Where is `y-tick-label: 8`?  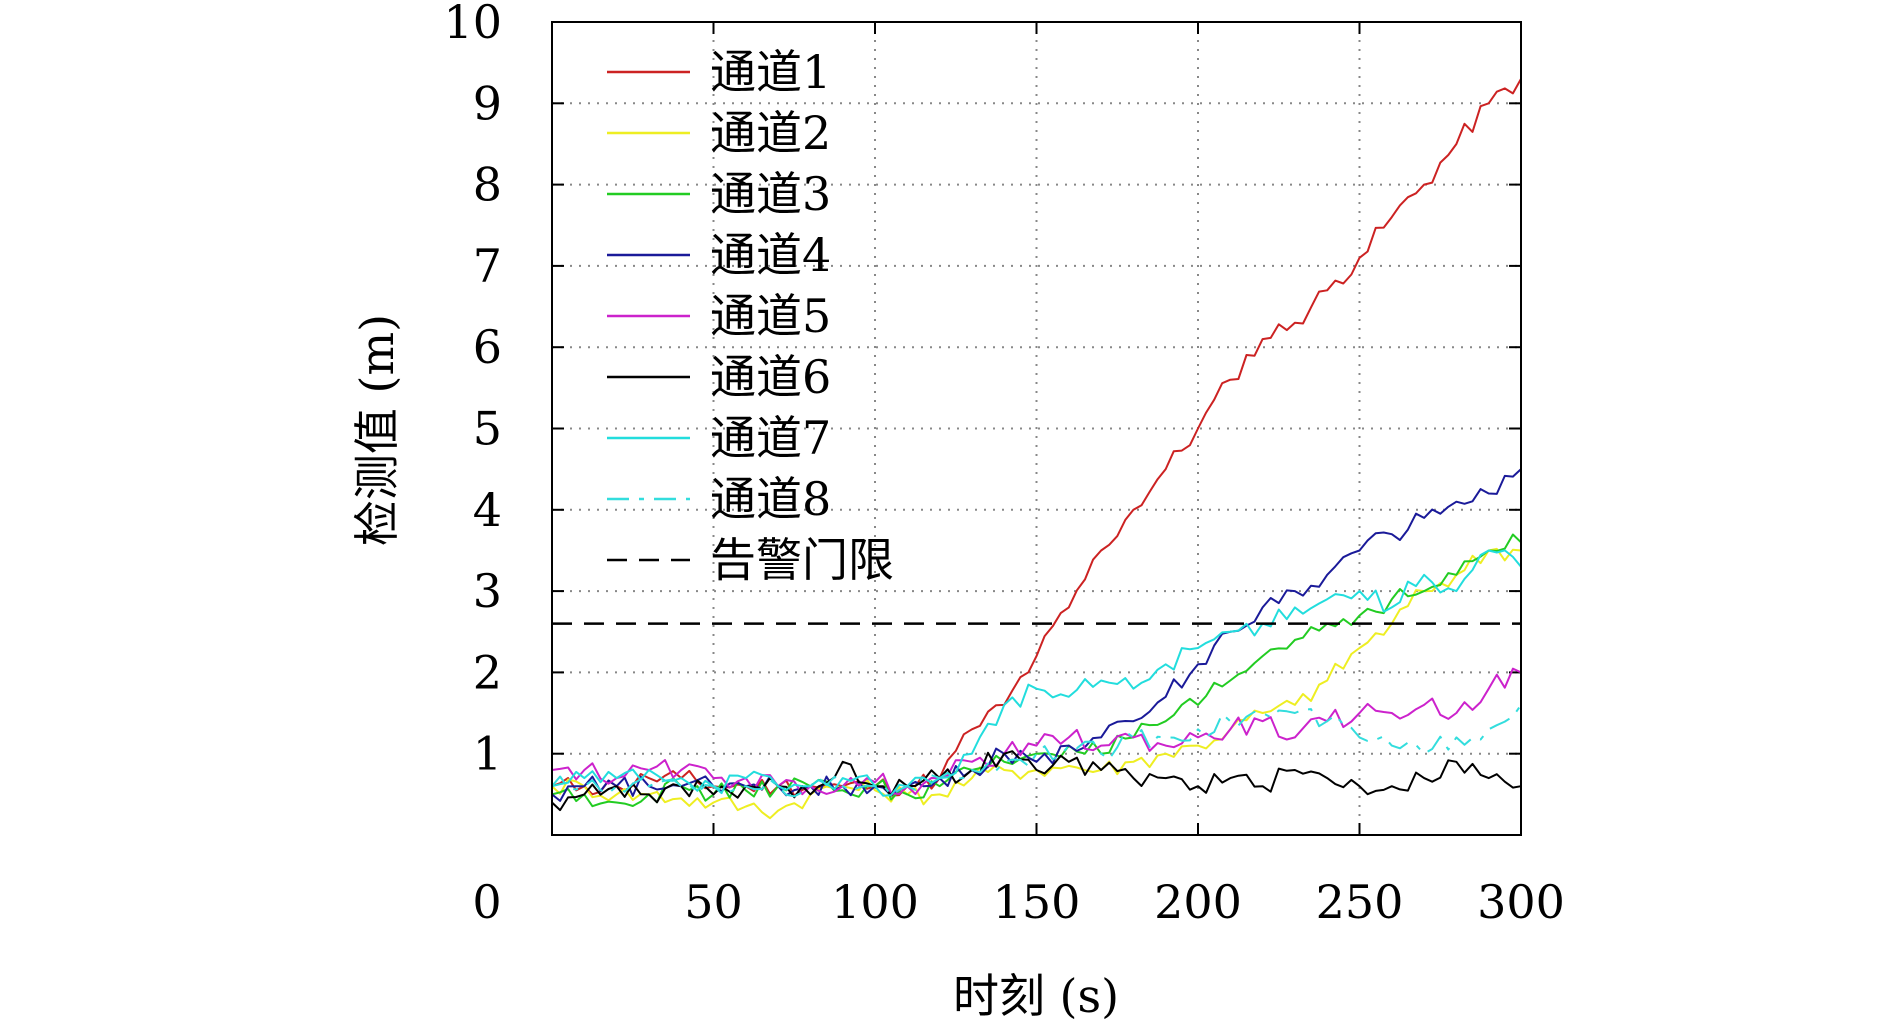 y-tick-label: 8 is located at coordinates (487, 185).